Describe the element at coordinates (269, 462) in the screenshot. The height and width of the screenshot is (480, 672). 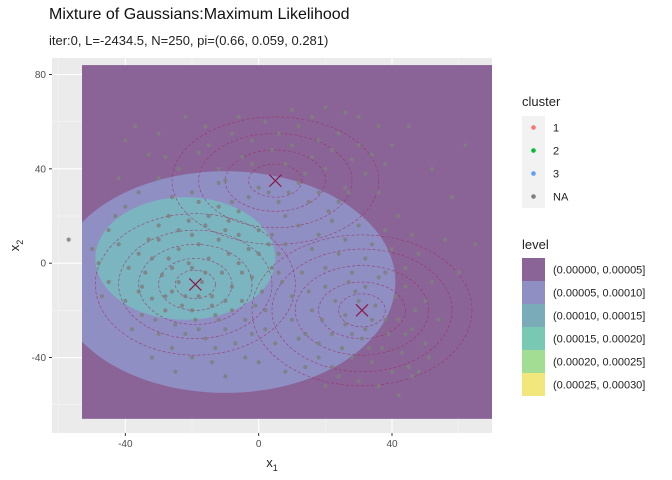
I see `x-axis-title-base: x` at that location.